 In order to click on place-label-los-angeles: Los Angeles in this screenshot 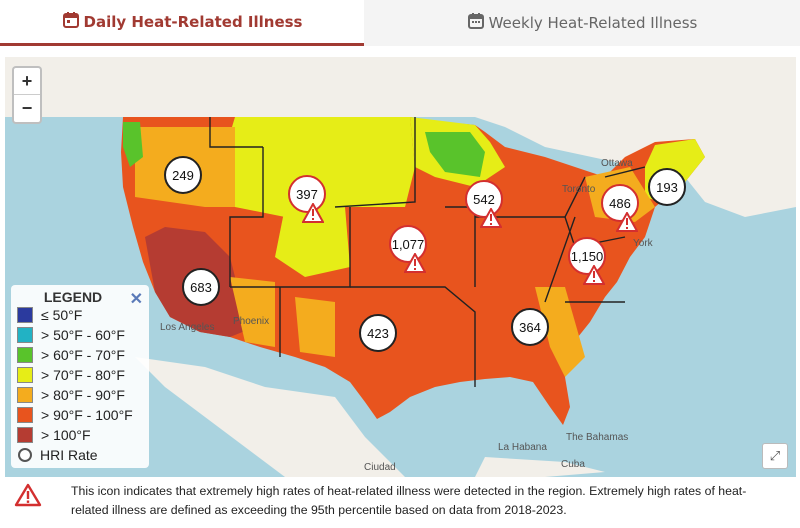, I will do `click(187, 327)`.